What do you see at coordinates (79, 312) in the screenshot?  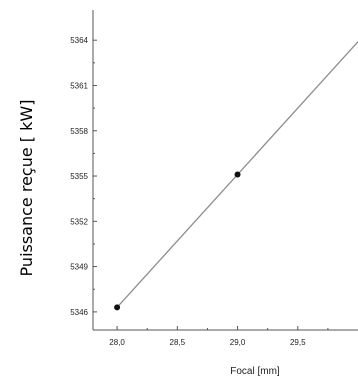 I see `y-tick-label: 5346` at bounding box center [79, 312].